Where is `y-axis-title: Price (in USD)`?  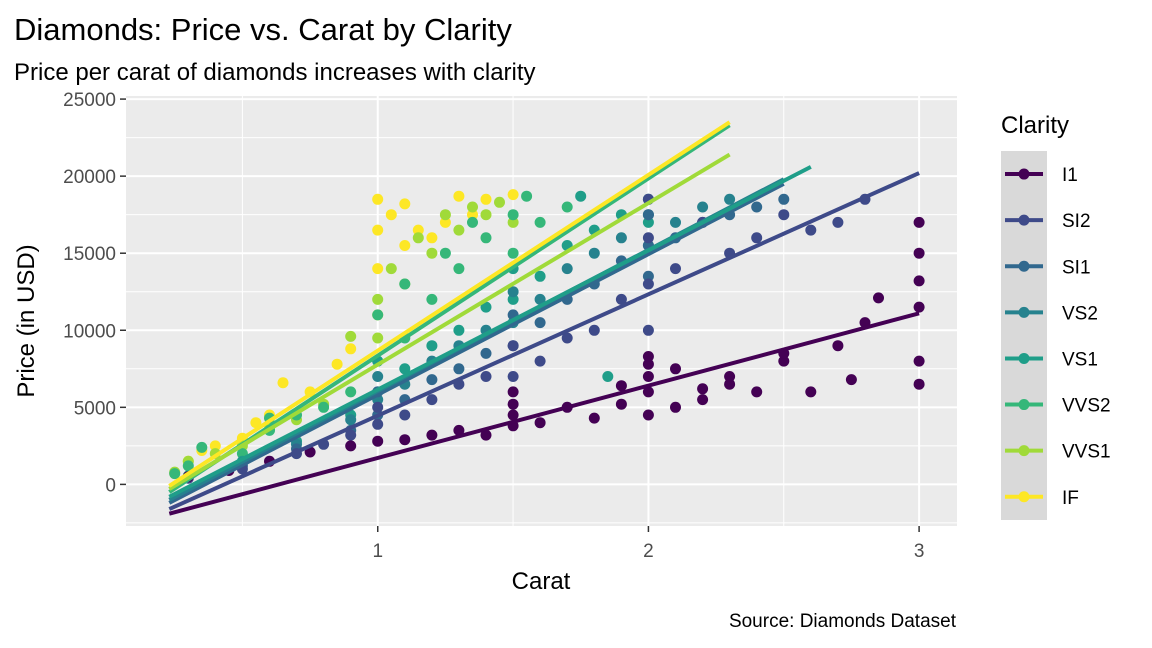 y-axis-title: Price (in USD) is located at coordinates (26, 320).